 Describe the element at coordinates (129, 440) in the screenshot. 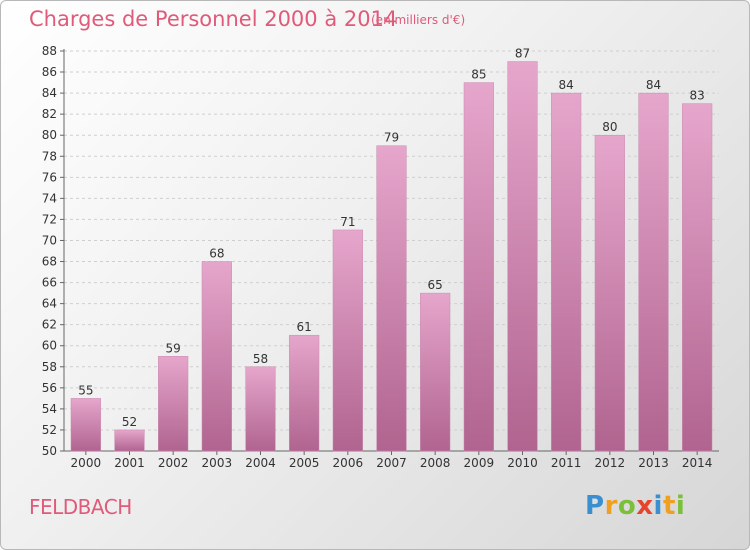

I see `bar-2001` at that location.